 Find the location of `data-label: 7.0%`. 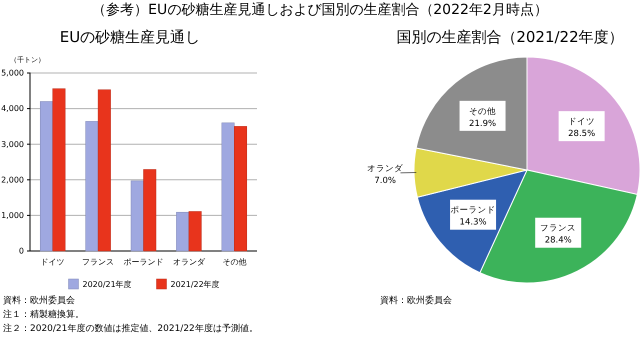

data-label: 7.0% is located at coordinates (385, 181).